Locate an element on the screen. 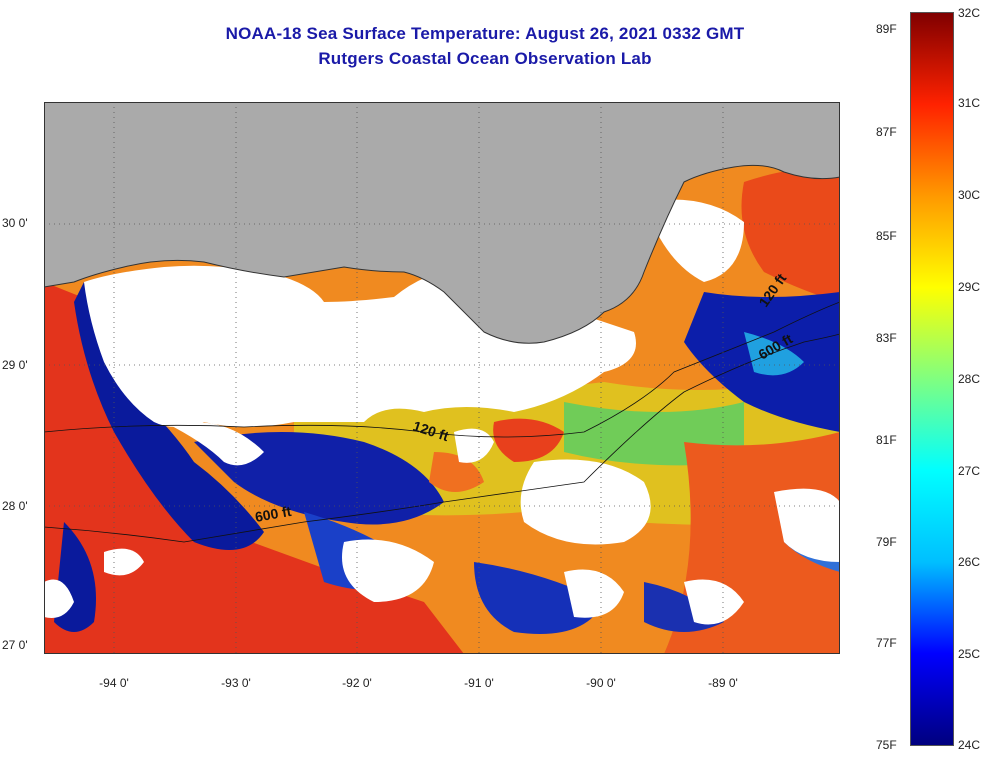 The width and height of the screenshot is (992, 761). lon-label-89: -89 0' is located at coordinates (723, 683).